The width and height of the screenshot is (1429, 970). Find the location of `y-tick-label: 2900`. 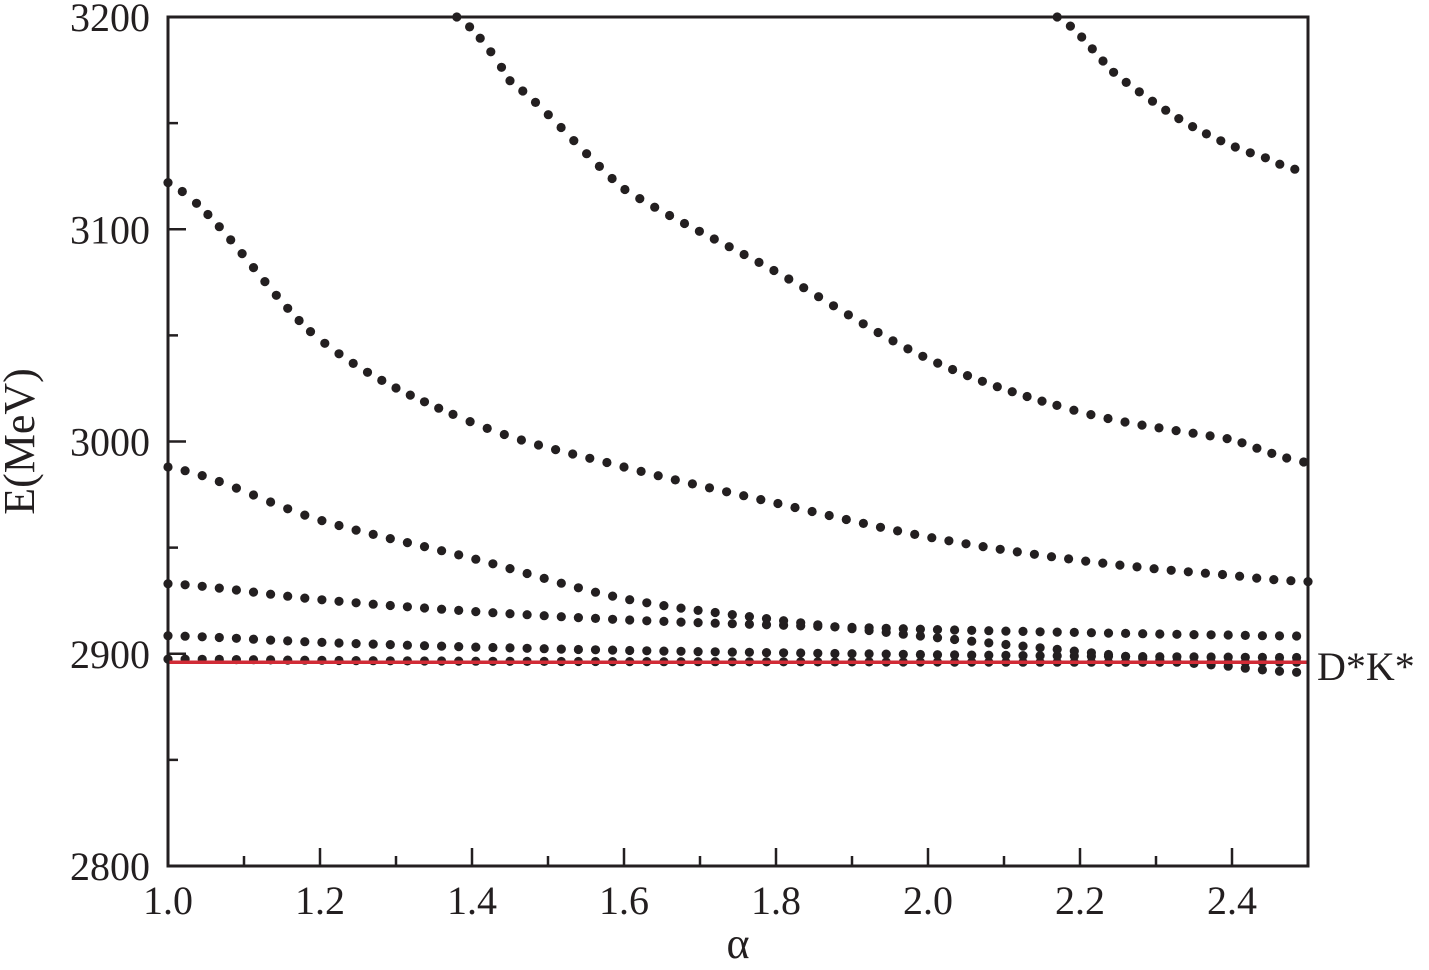

y-tick-label: 2900 is located at coordinates (110, 654).